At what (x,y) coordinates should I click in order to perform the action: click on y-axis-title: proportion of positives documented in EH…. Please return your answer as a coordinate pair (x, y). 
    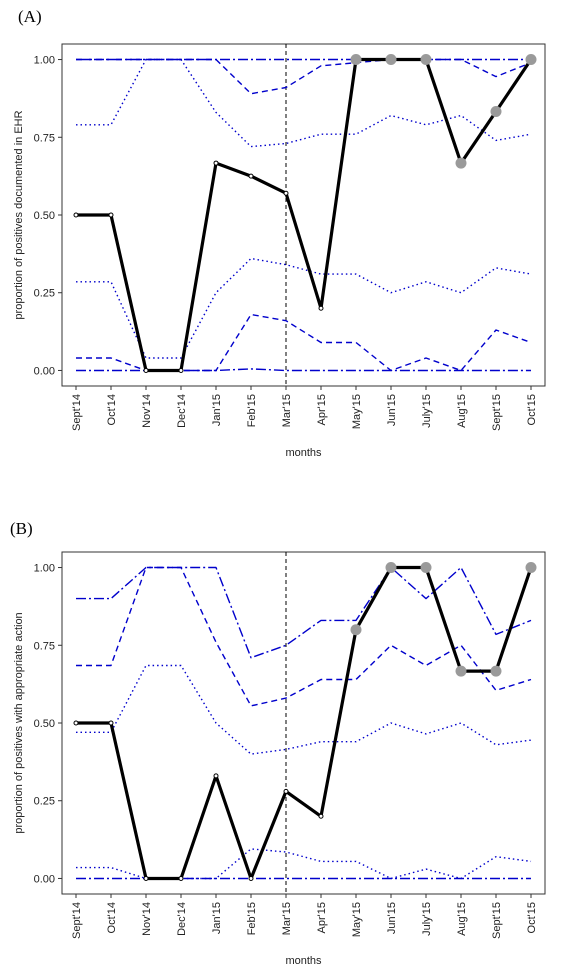
    Looking at the image, I should click on (19, 214).